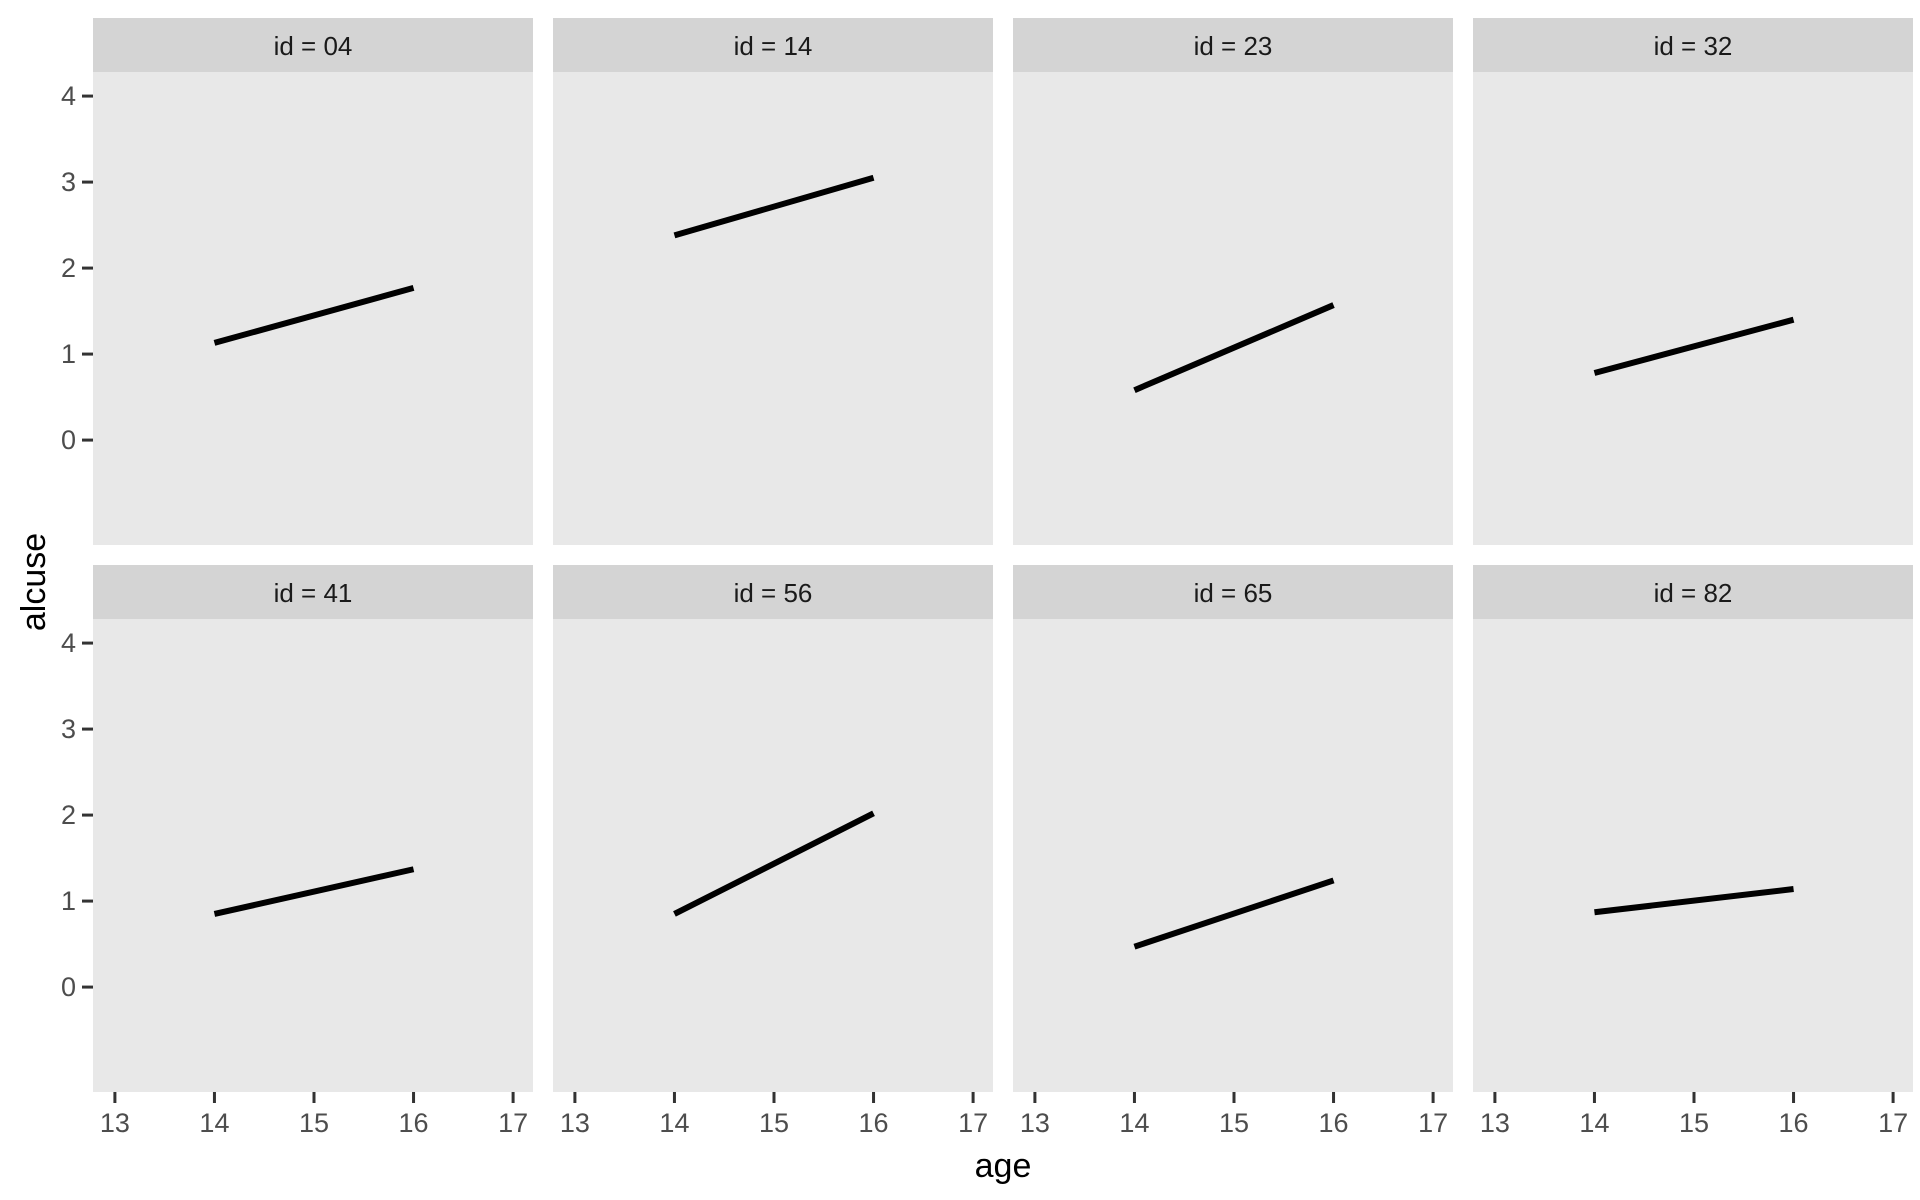 The image size is (1920, 1200). I want to click on facet-strip-label: id = 41, so click(313, 593).